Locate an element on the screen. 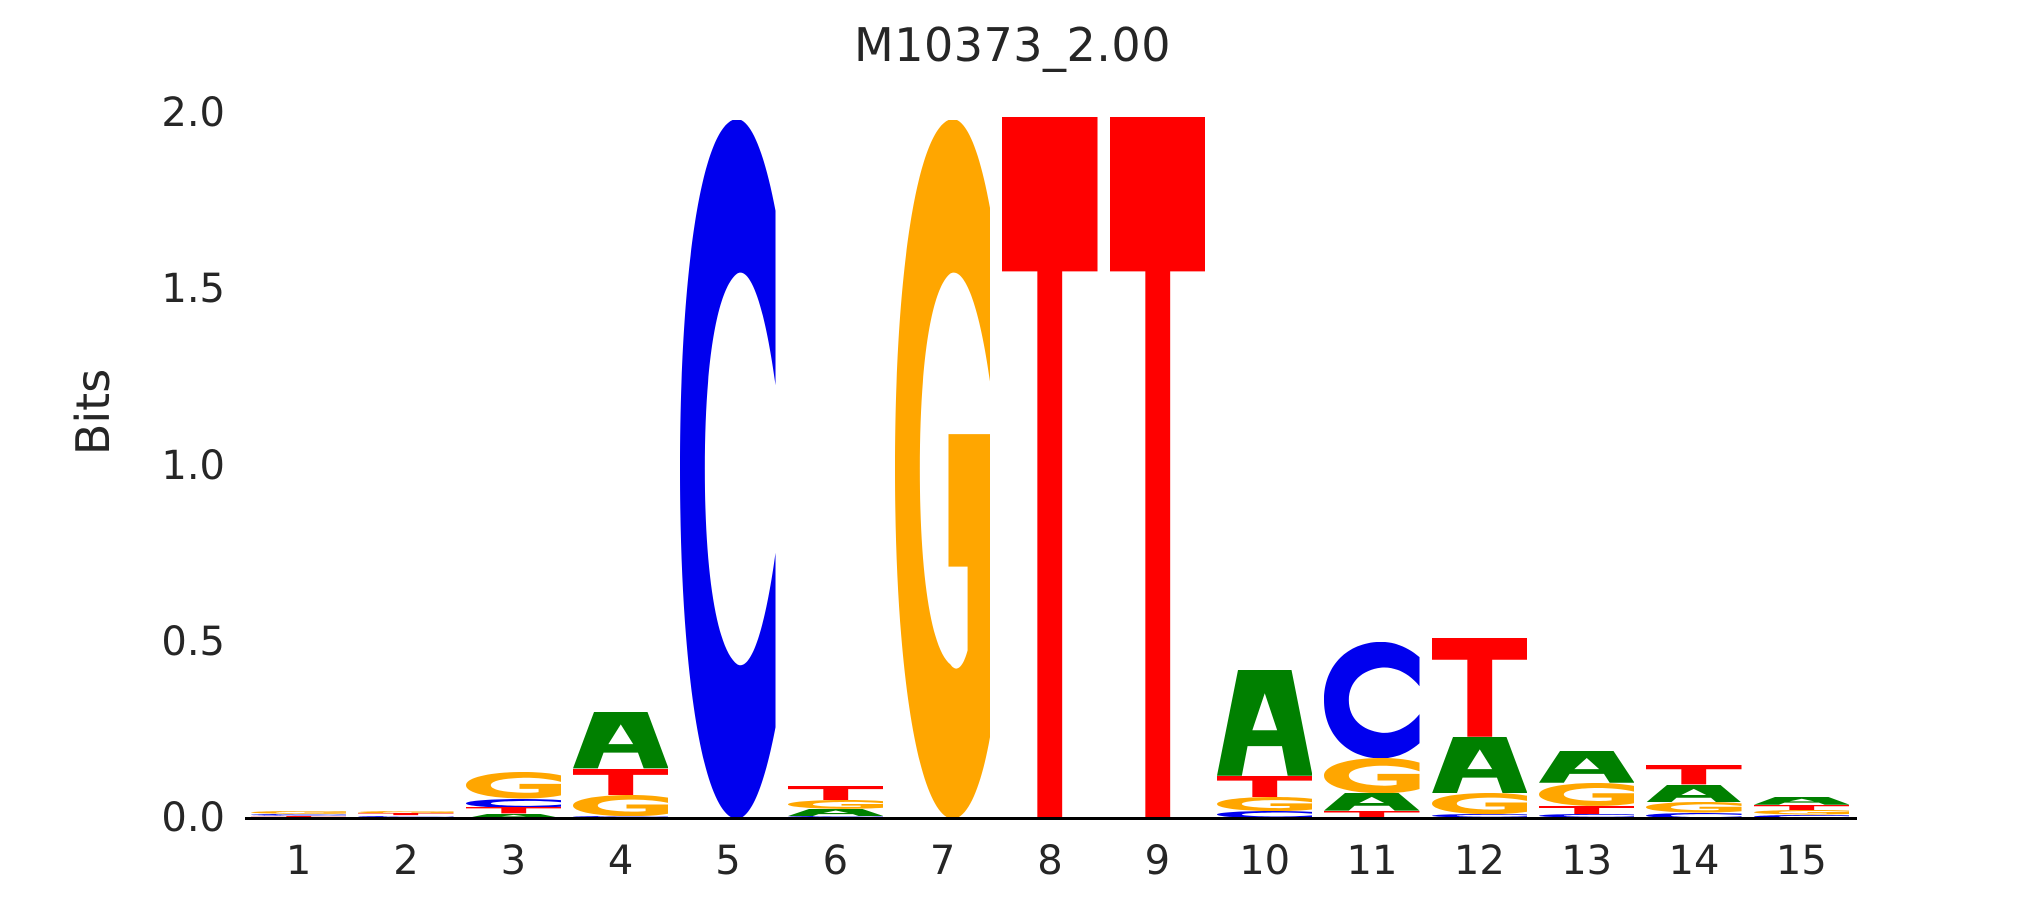  logo-letter-A-pos11 is located at coordinates (1372, 802).